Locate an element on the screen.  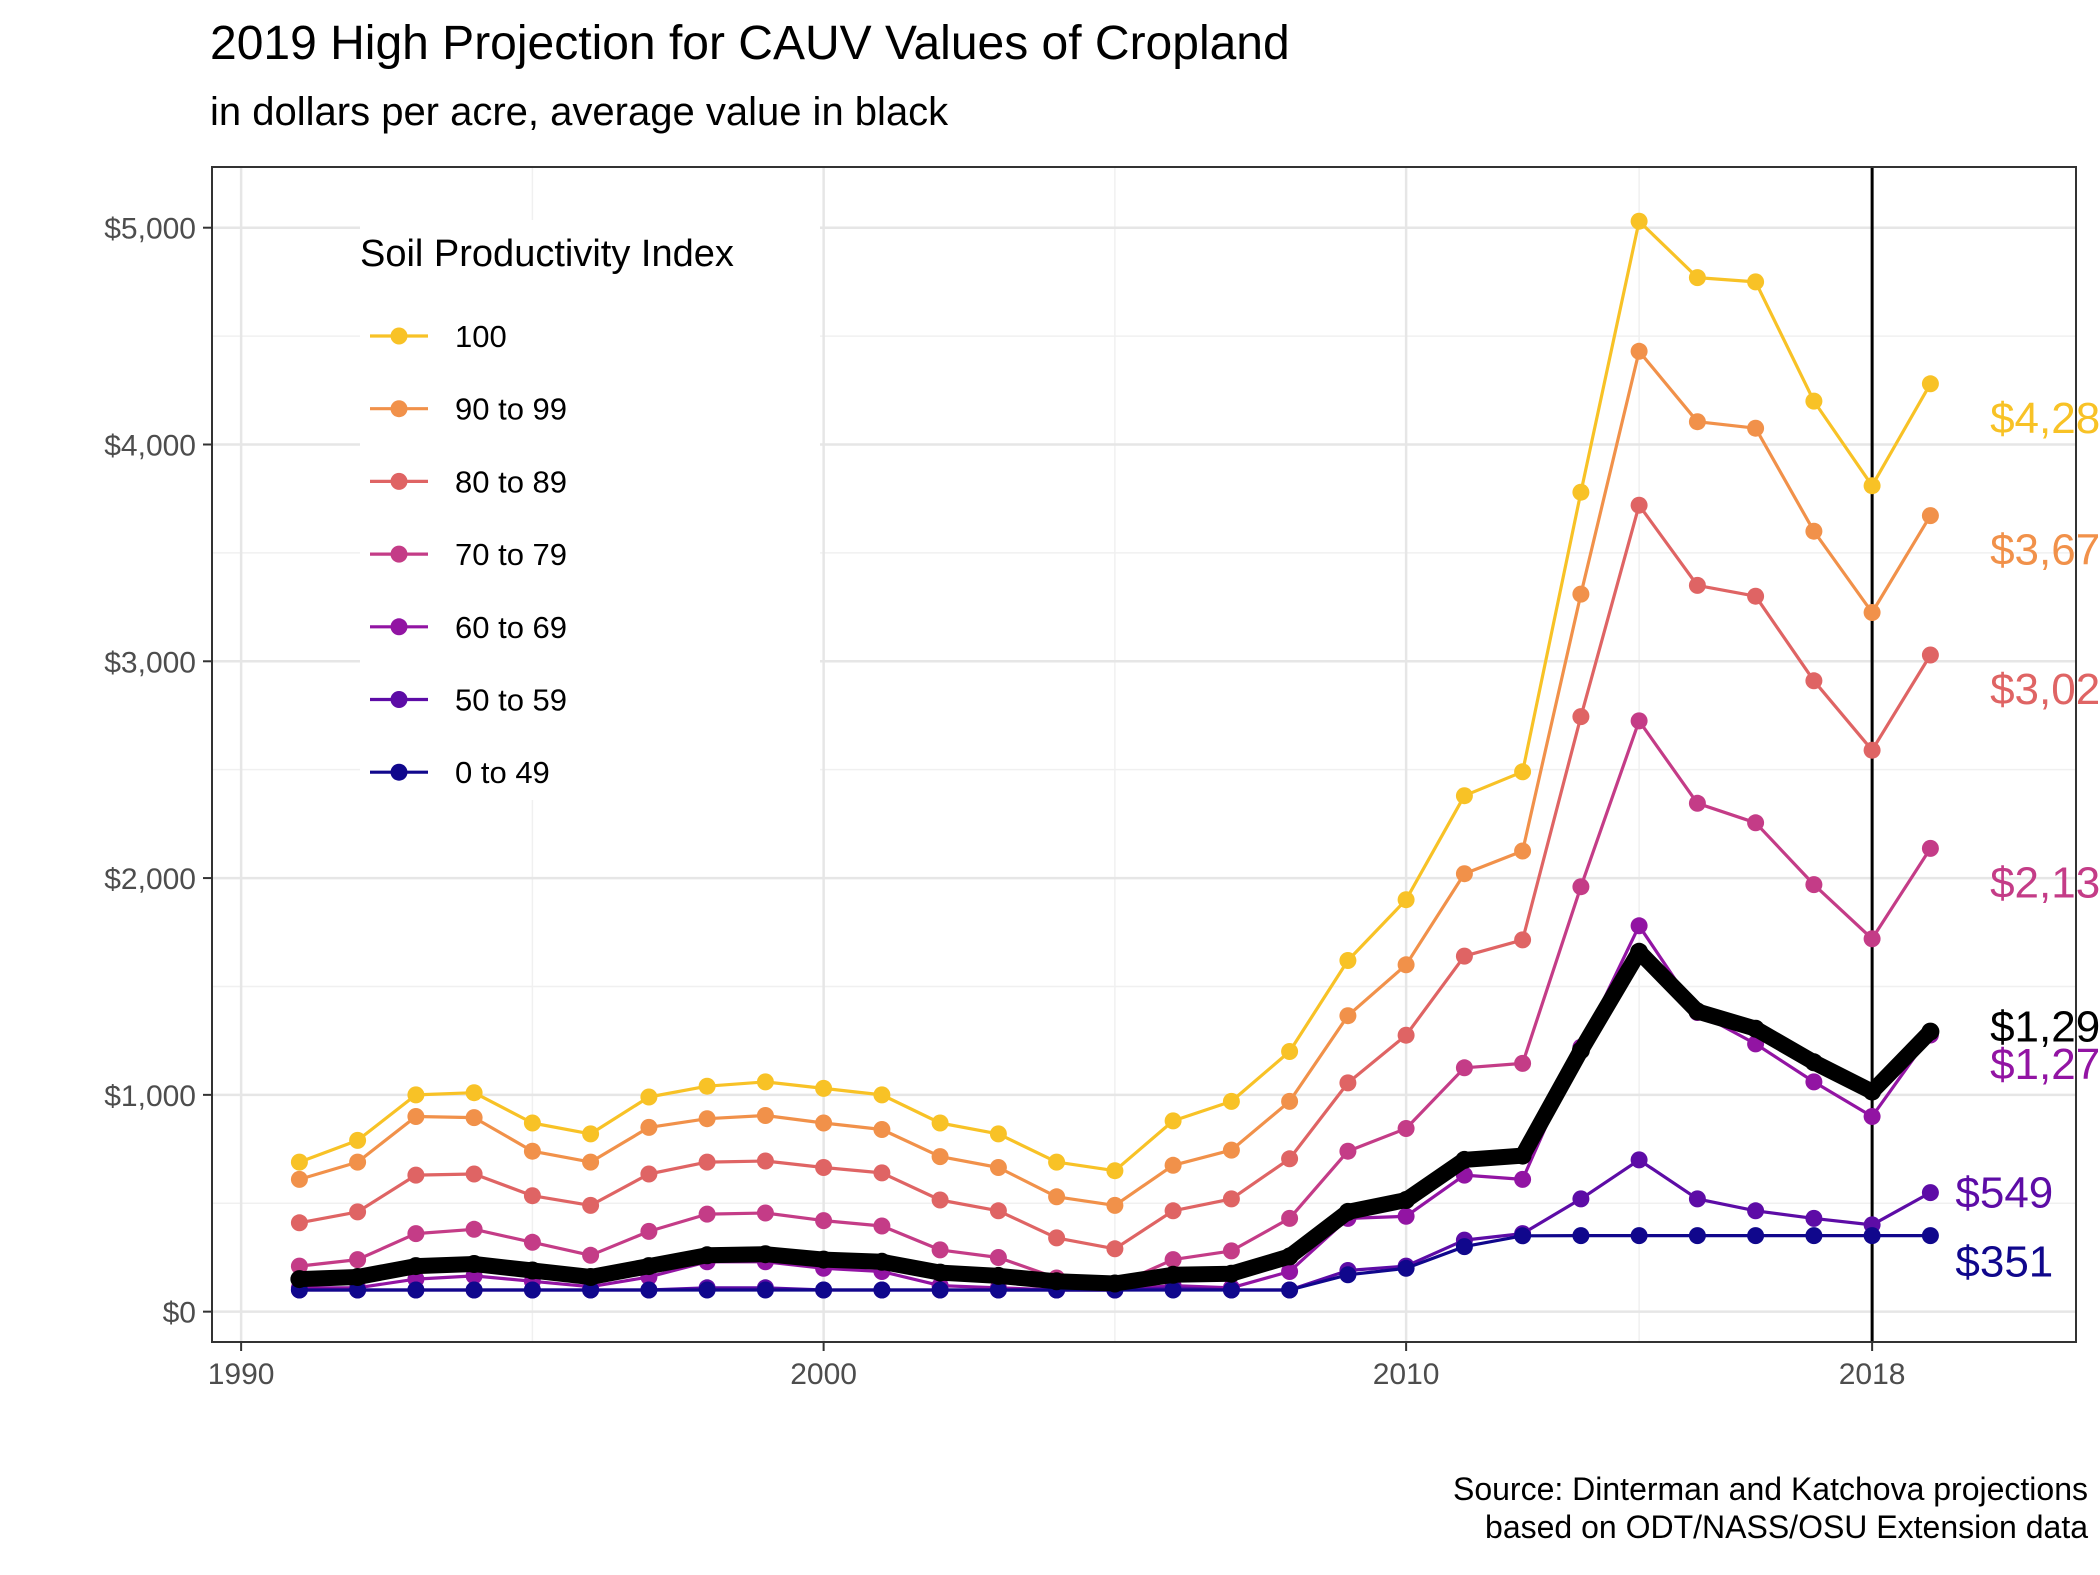
y-tick-label: $1,000 is located at coordinates (150, 1096).